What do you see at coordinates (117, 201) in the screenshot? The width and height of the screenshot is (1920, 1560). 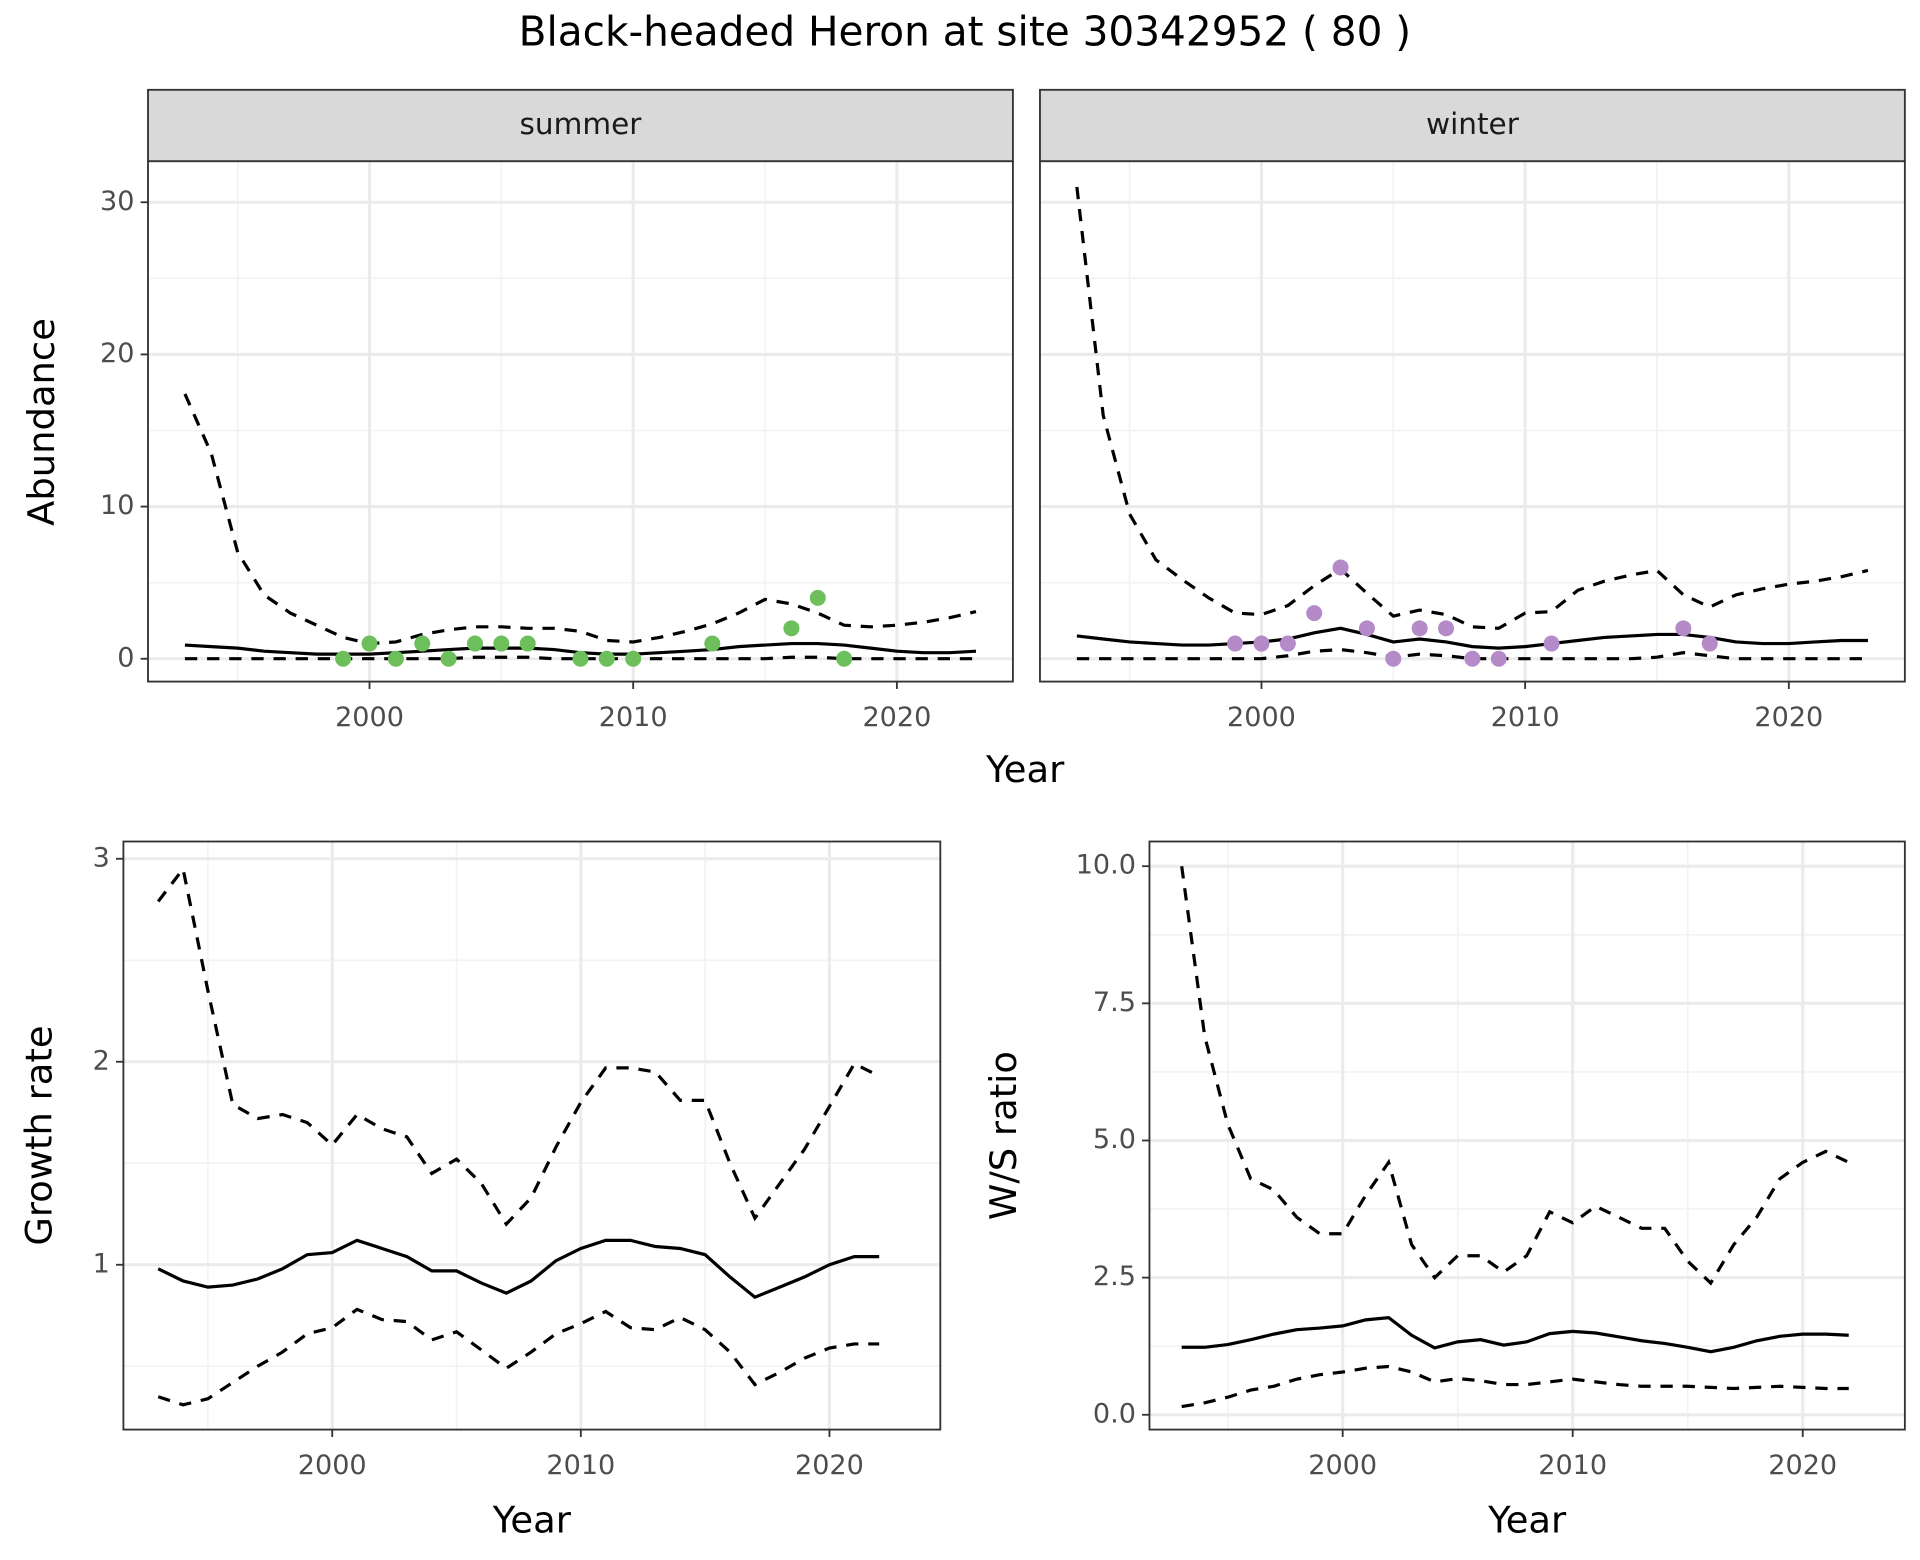 I see `y-tick-label: 30` at bounding box center [117, 201].